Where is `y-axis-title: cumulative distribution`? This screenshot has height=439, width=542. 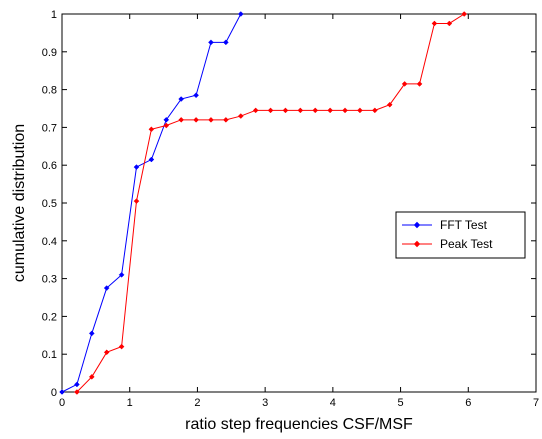 y-axis-title: cumulative distribution is located at coordinates (19, 203).